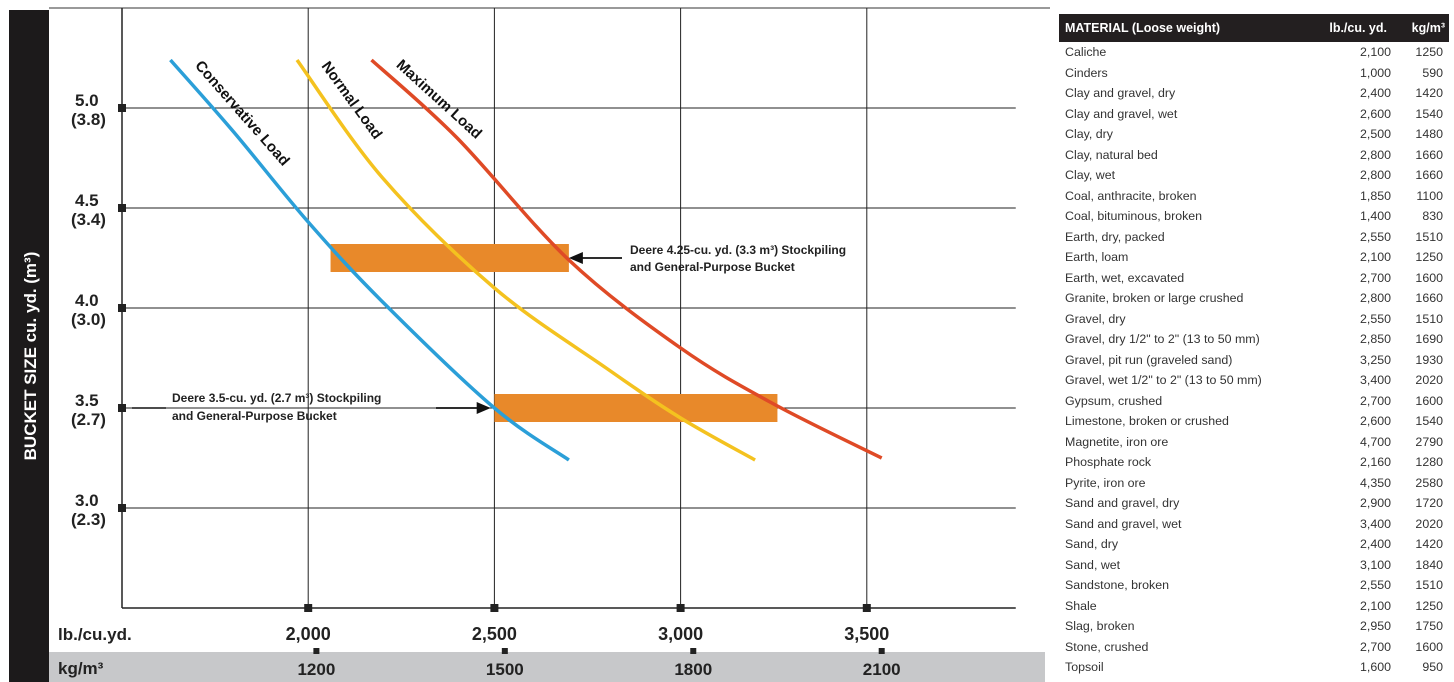 This screenshot has width=1454, height=682. What do you see at coordinates (1429, 564) in the screenshot?
I see `kg-cell: 1840` at bounding box center [1429, 564].